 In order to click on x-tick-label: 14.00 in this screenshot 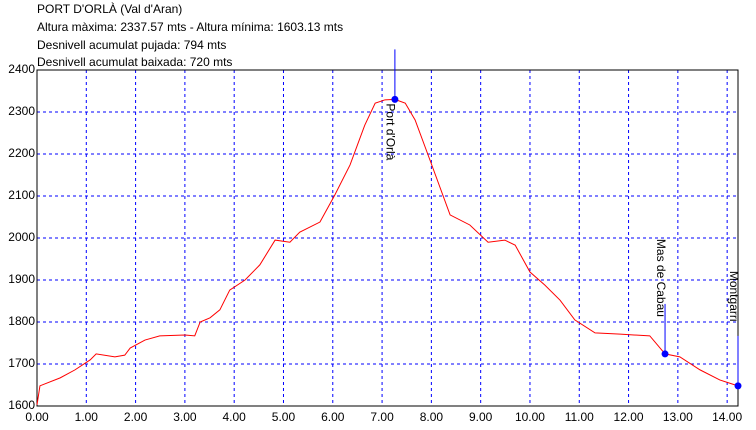, I will do `click(727, 417)`.